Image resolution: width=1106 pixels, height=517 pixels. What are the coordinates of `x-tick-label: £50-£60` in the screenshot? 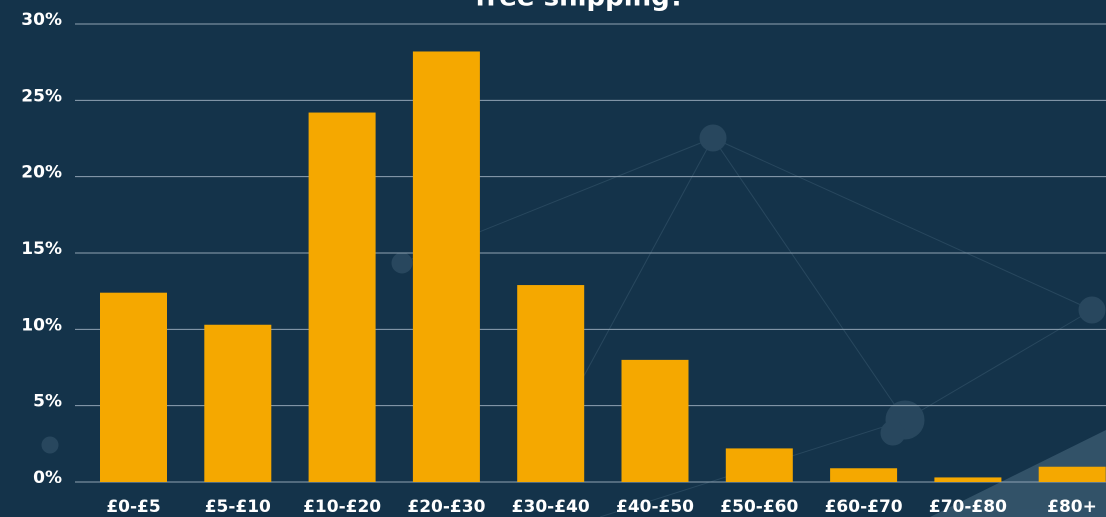 It's located at (759, 507).